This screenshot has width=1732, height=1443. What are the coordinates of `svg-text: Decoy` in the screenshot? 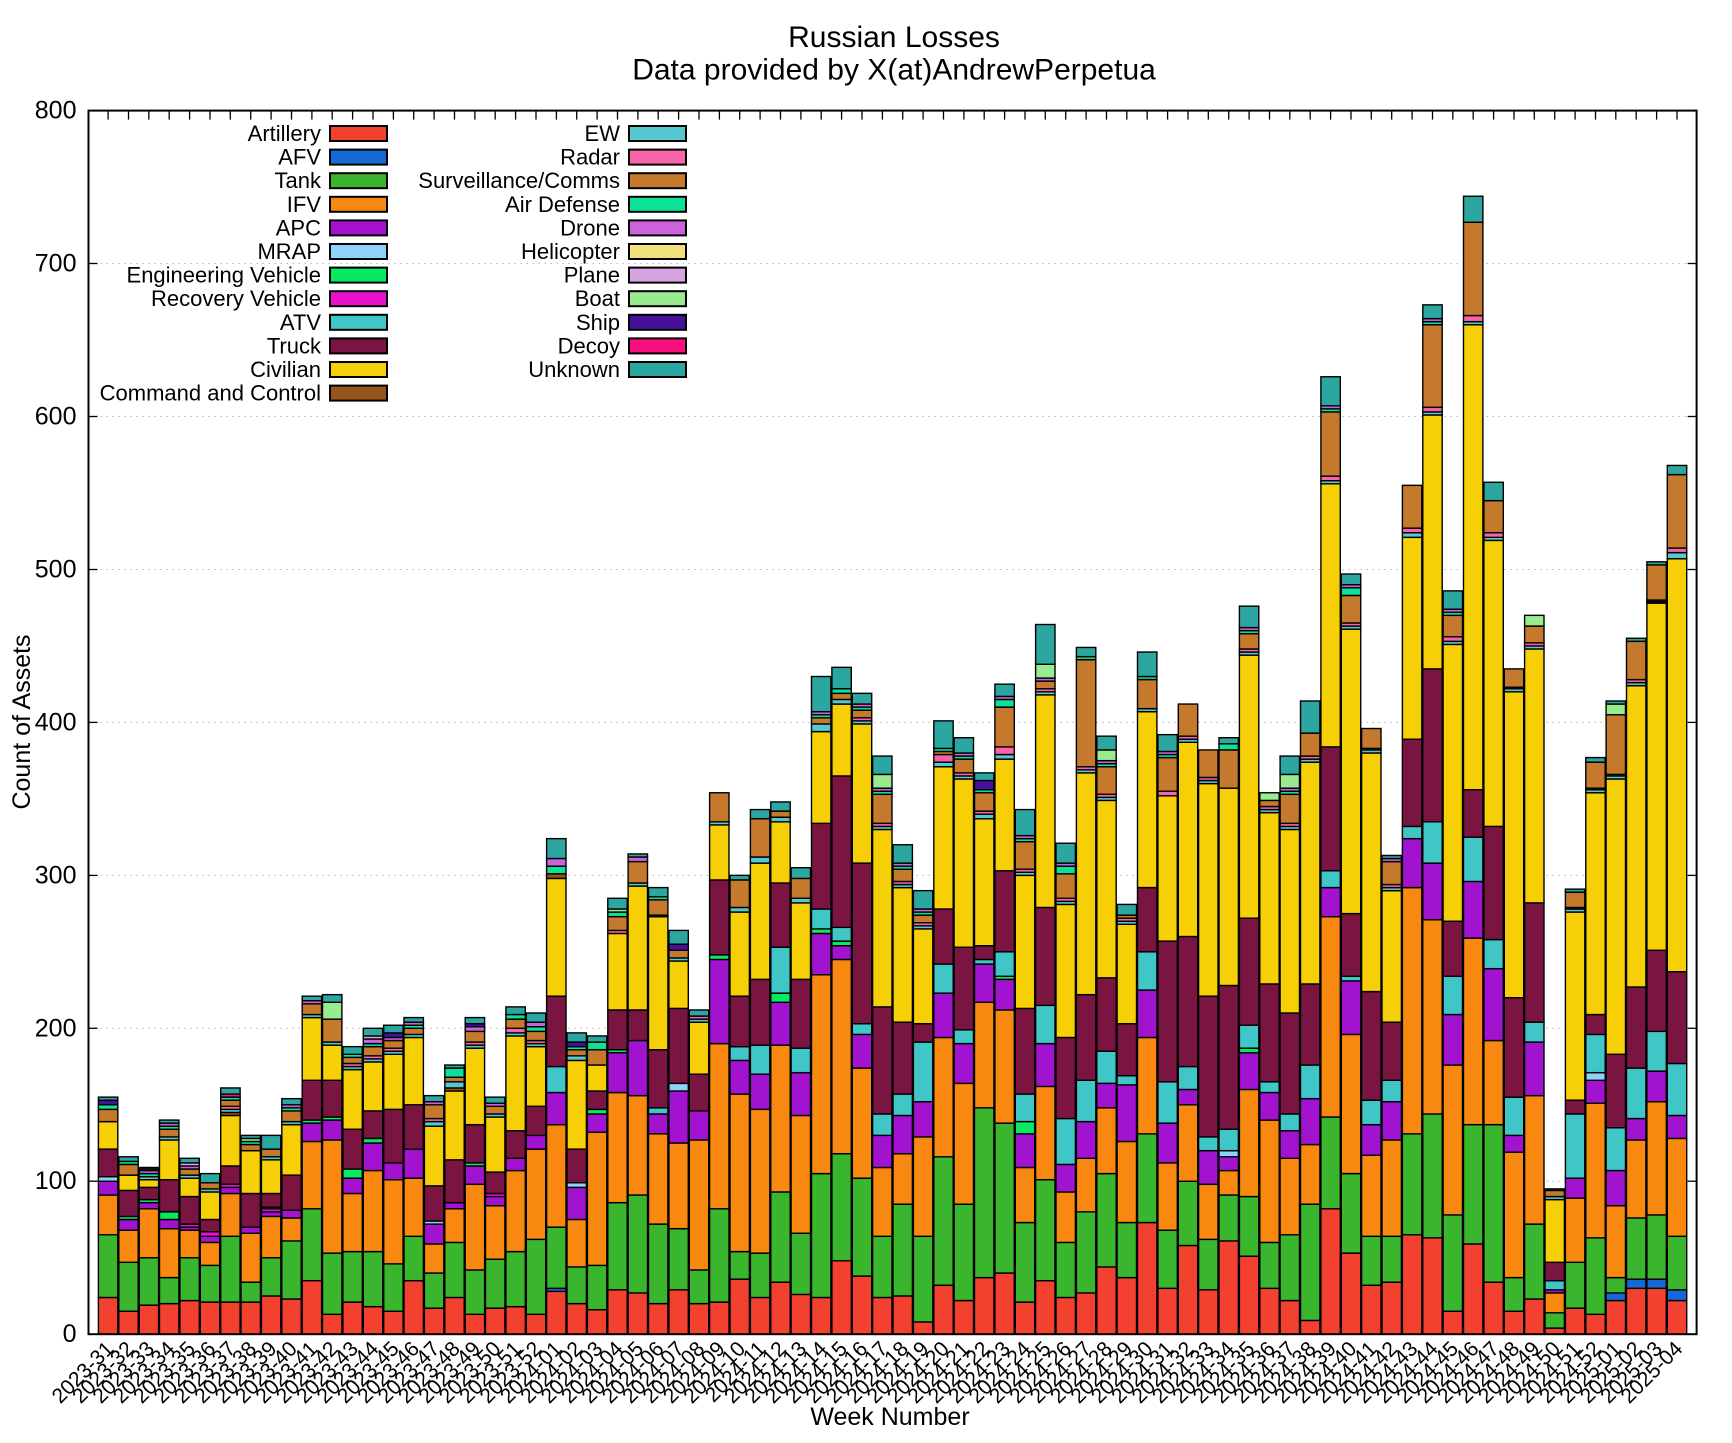 It's located at (589, 345).